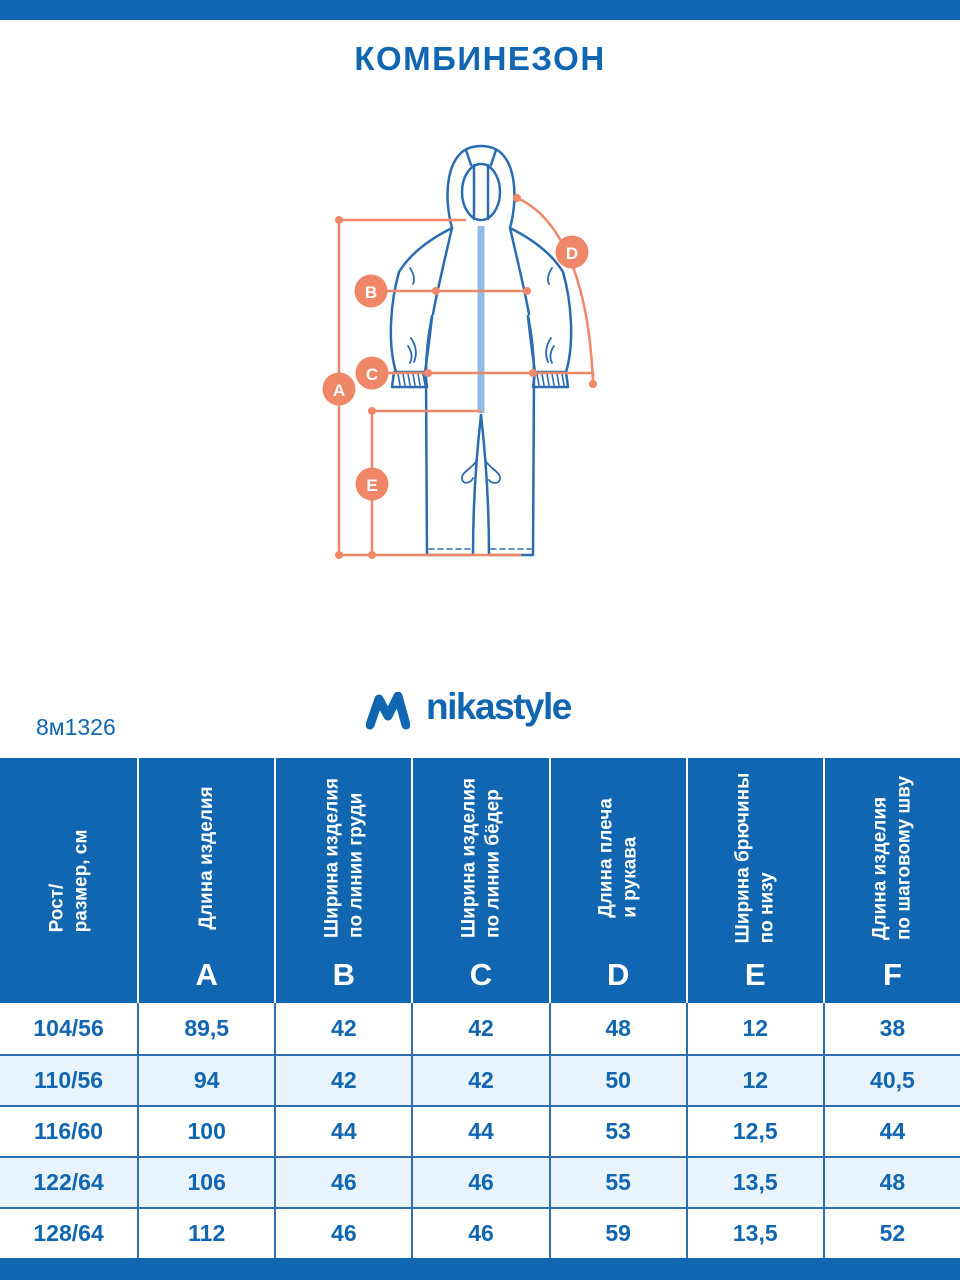 This screenshot has width=960, height=1280. Describe the element at coordinates (754, 1131) in the screenshot. I see `value-cell-e: 12,5` at that location.